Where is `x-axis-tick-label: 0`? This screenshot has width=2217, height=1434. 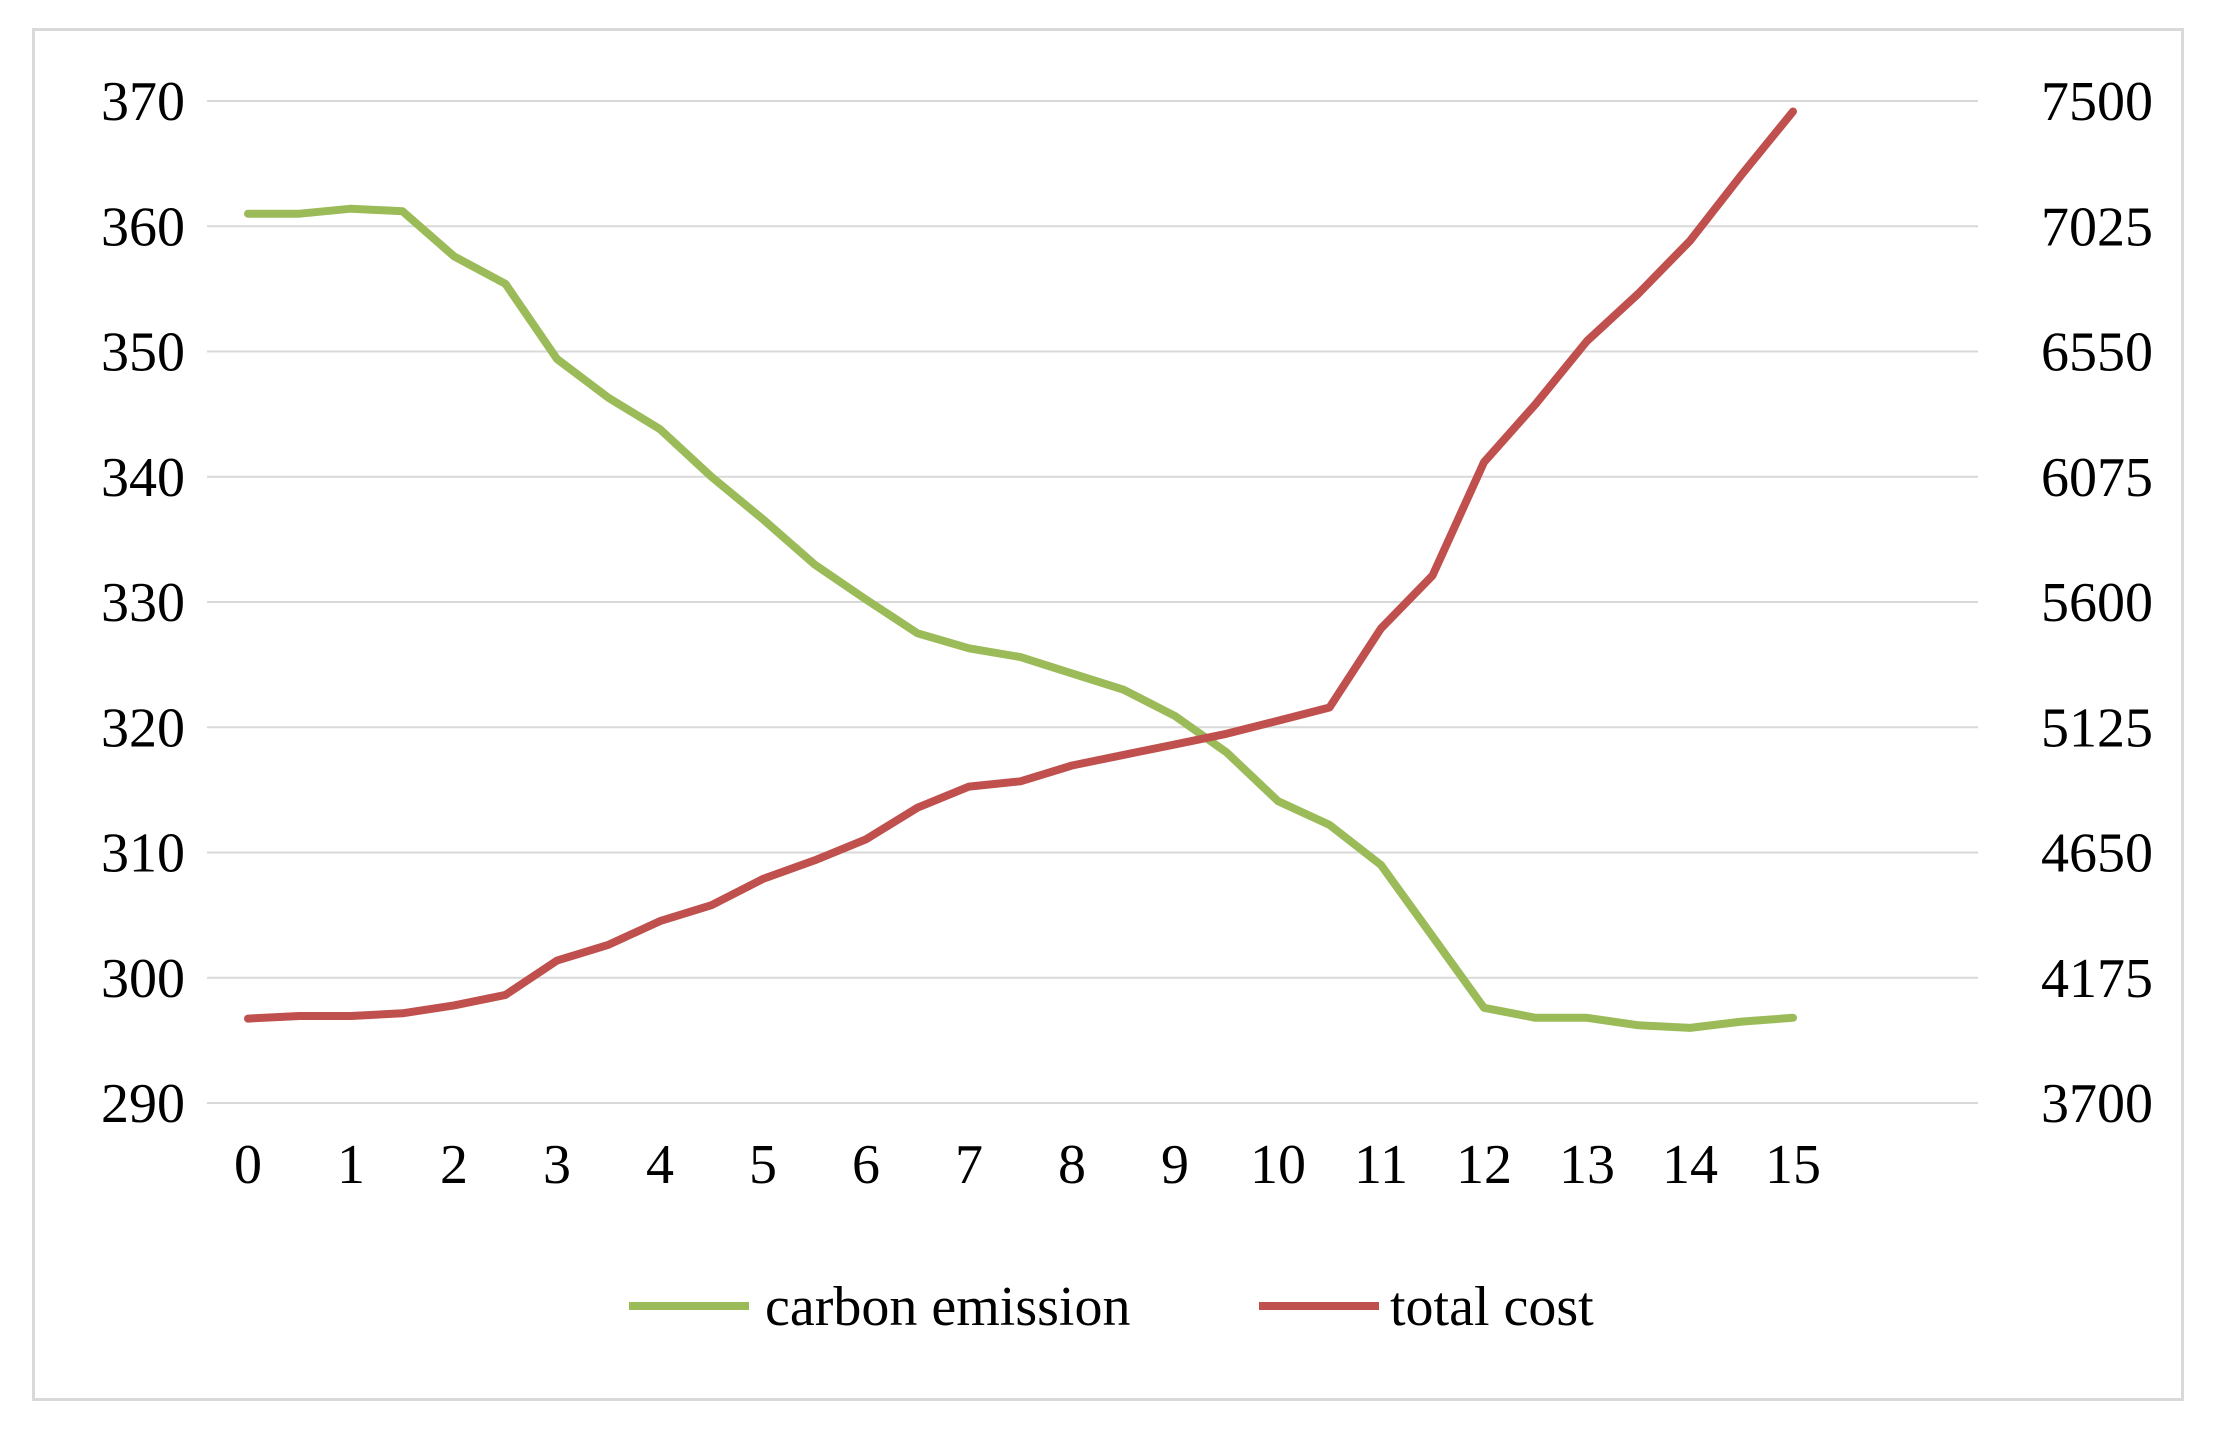 x-axis-tick-label: 0 is located at coordinates (248, 1165).